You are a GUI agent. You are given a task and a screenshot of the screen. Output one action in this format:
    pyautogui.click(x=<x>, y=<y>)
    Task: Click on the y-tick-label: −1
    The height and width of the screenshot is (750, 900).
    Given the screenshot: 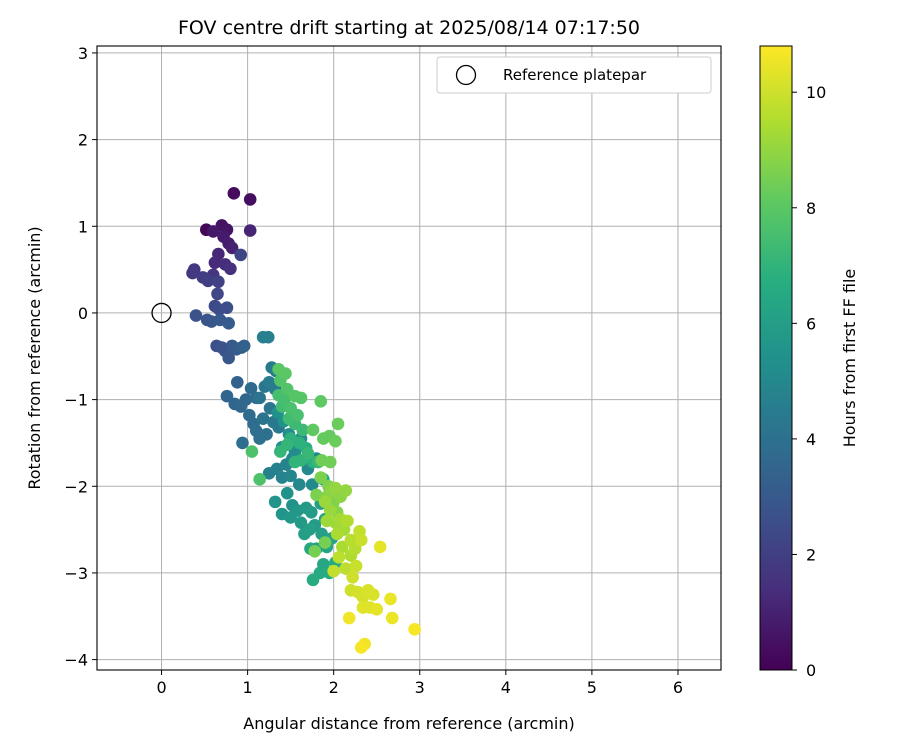 What is the action you would take?
    pyautogui.click(x=76, y=400)
    